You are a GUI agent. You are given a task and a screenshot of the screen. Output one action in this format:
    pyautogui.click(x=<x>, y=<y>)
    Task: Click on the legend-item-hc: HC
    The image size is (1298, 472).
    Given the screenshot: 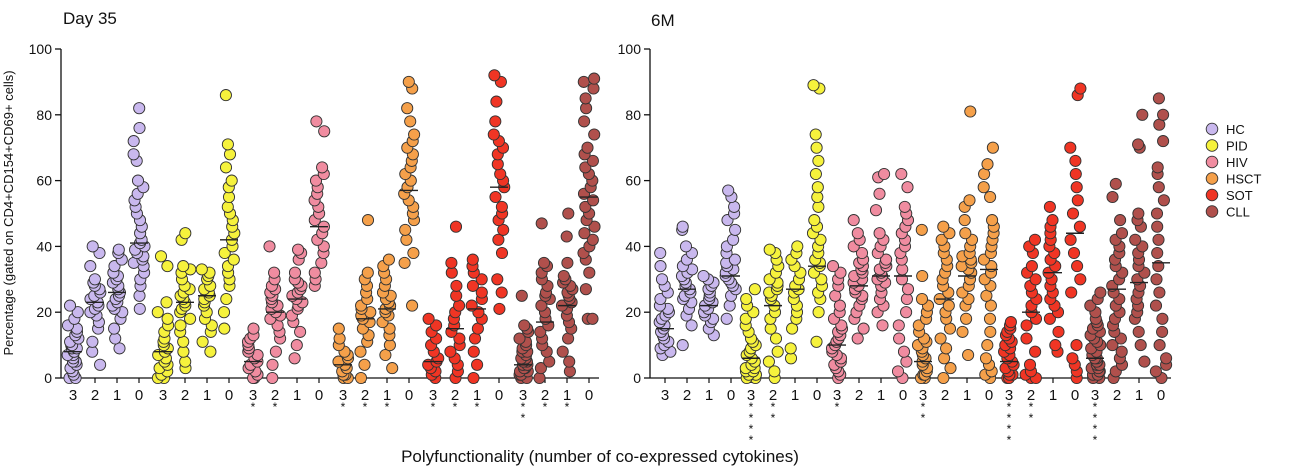 What is the action you would take?
    pyautogui.click(x=1225, y=129)
    